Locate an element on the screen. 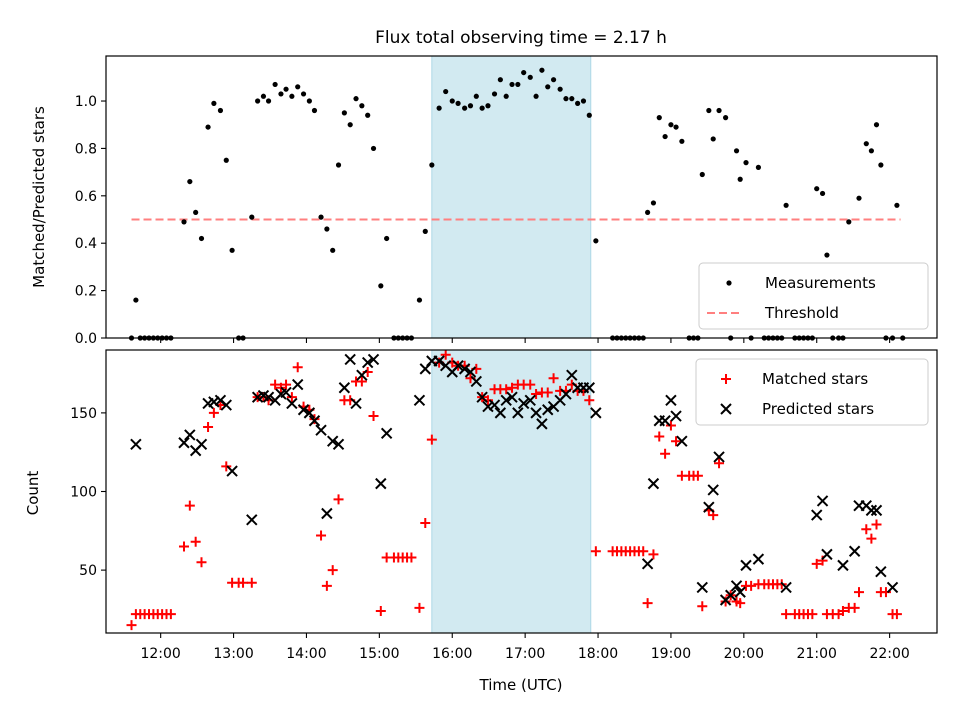 Image resolution: width=960 pixels, height=720 pixels. legend-label: Threshold is located at coordinates (801, 313).